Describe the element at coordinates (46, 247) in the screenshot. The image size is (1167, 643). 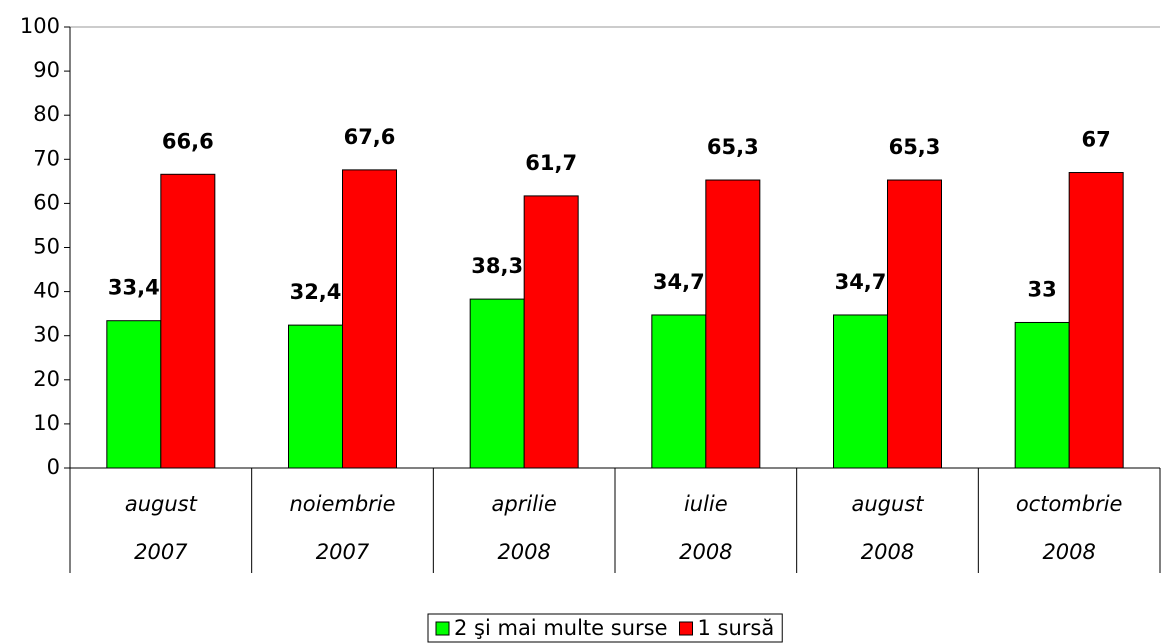
I see `y-tick-label: 50` at that location.